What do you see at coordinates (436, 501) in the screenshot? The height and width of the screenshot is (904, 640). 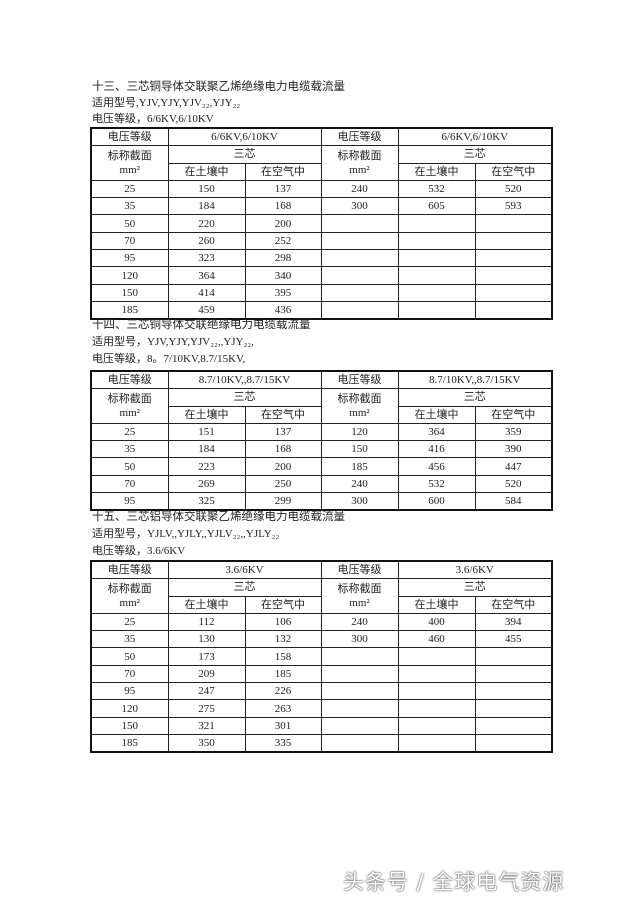 I see `in-soil-value: 600` at bounding box center [436, 501].